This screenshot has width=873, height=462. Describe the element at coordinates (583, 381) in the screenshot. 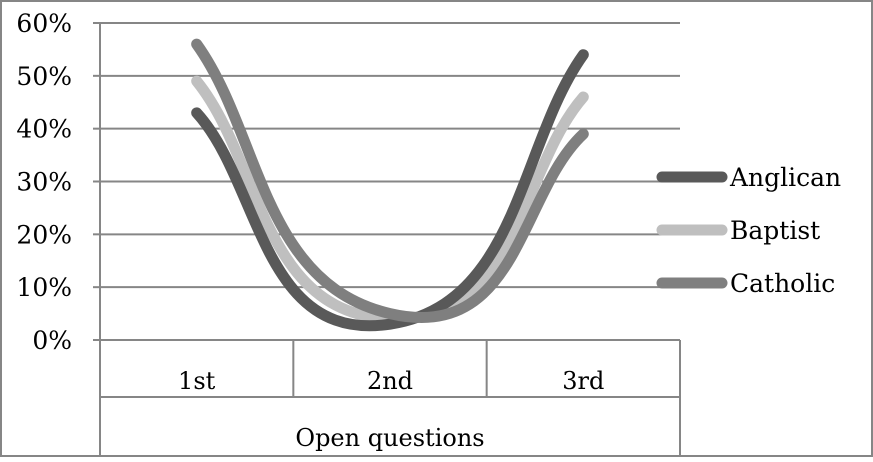

I see `category-label: 3rd` at that location.